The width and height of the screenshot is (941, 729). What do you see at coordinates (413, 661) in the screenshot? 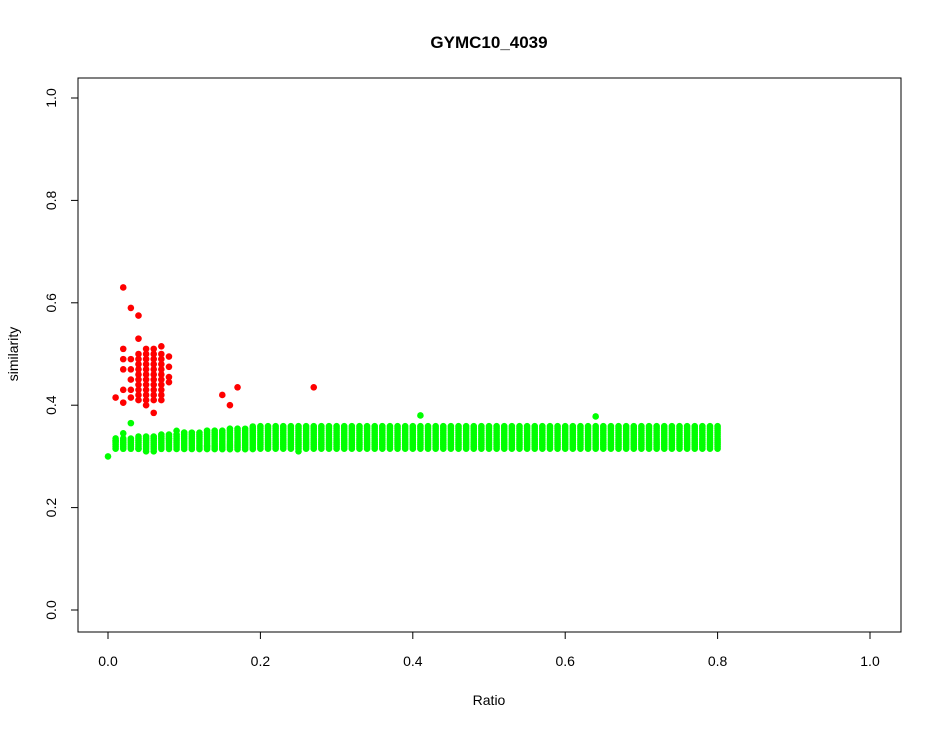
I see `x-tick-label: 0.4` at bounding box center [413, 661].